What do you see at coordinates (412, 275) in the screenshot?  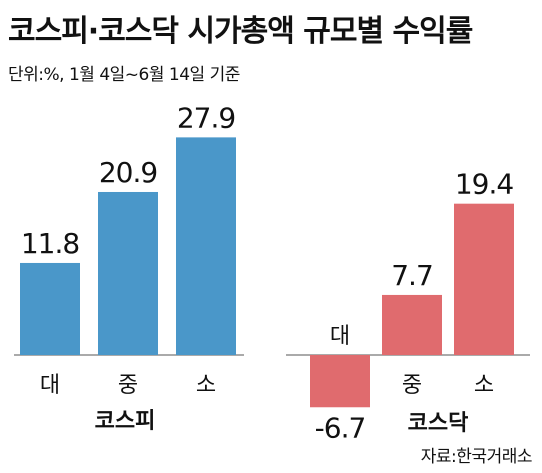 I see `kosdaq-value-label-2: 7.7` at bounding box center [412, 275].